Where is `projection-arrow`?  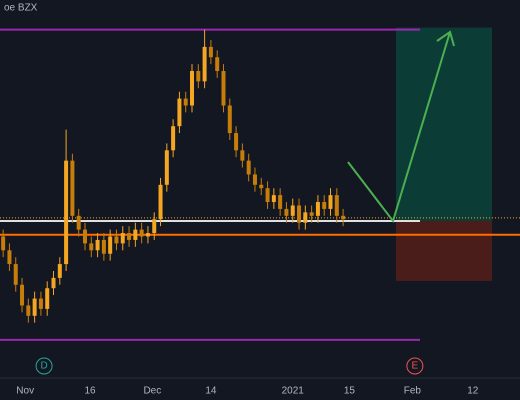 projection-arrow is located at coordinates (399, 127).